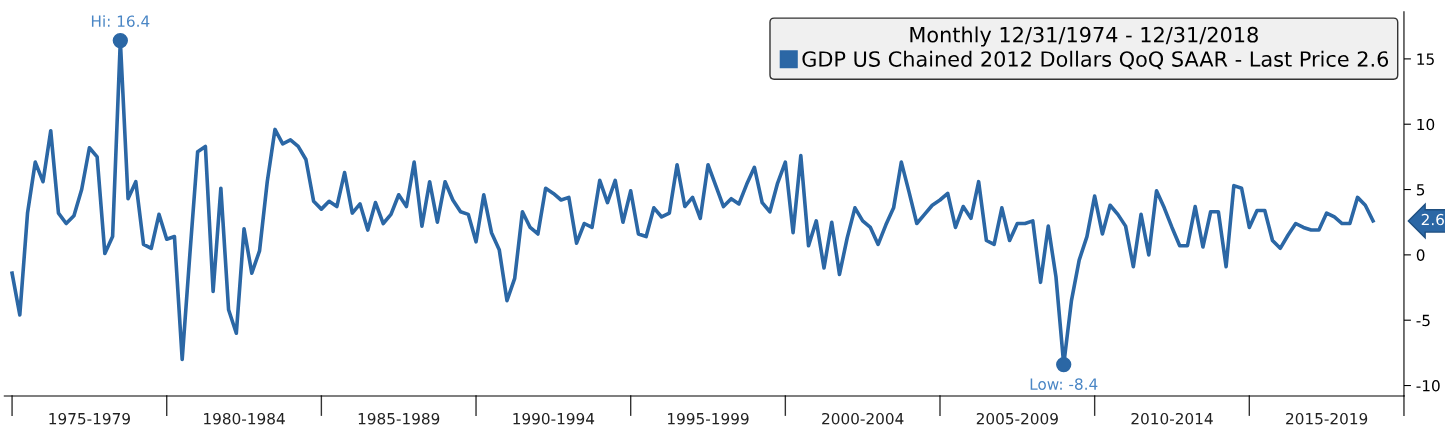 Image resolution: width=1445 pixels, height=439 pixels. I want to click on y-tick-label: 5, so click(1420, 190).